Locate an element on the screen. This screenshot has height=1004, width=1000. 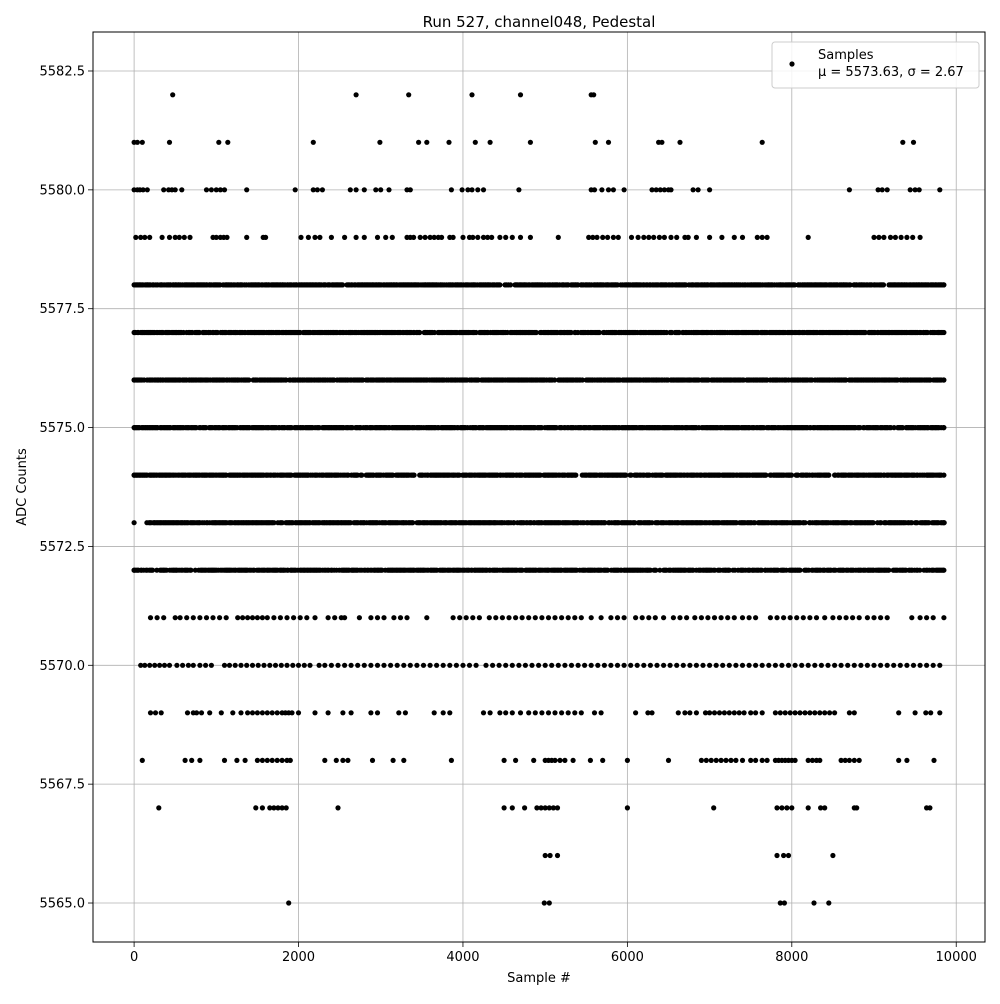
y-tick-label: 5567.5 is located at coordinates (63, 785).